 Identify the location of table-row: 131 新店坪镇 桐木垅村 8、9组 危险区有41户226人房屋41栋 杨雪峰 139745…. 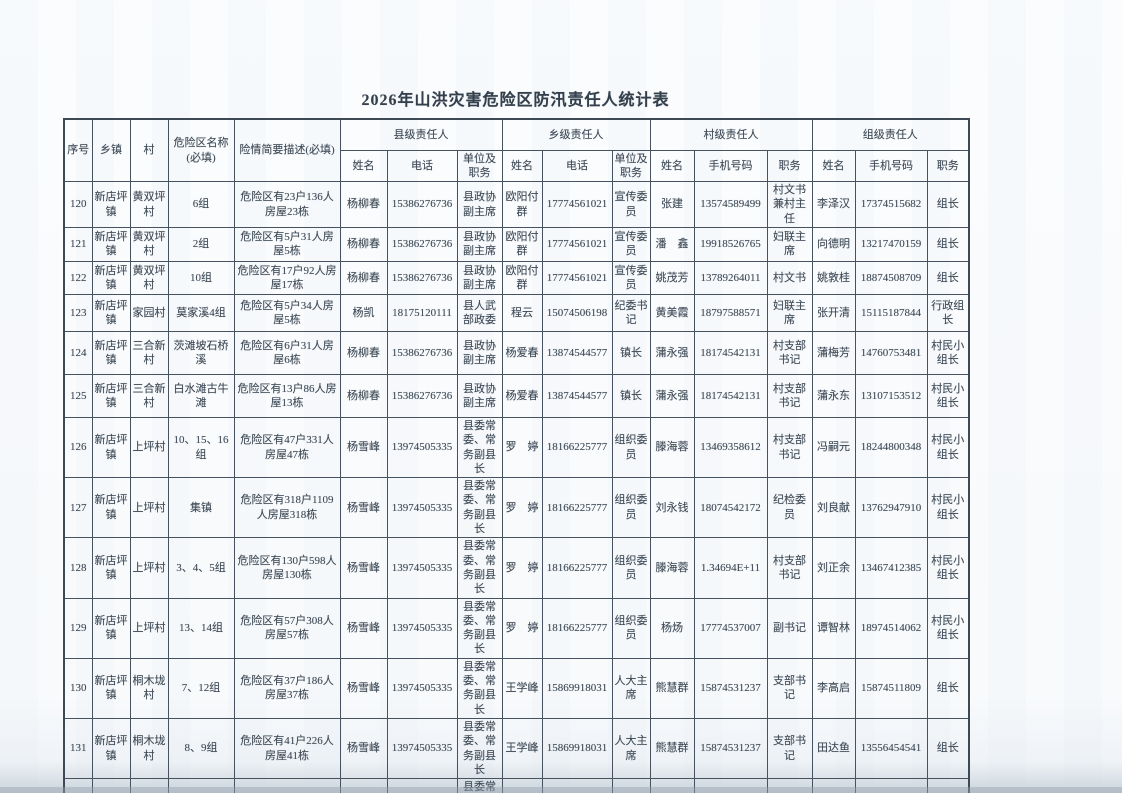
(516, 748).